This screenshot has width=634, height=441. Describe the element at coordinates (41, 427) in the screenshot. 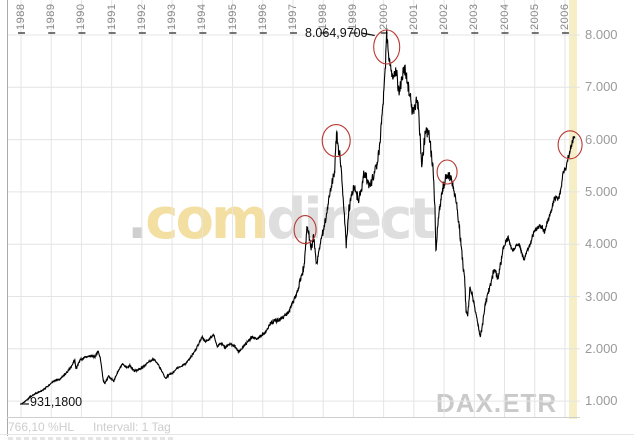

I see `percent-hl-text: 766,10 %HL` at that location.